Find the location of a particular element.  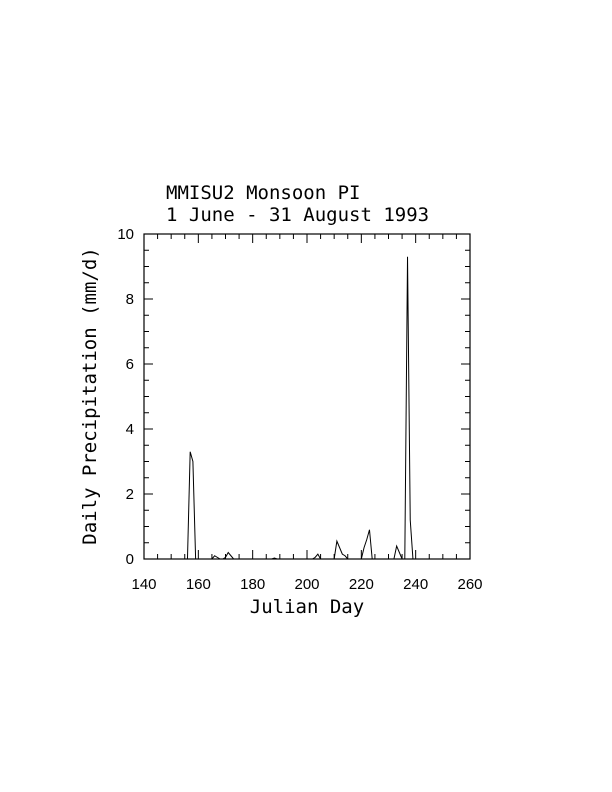

x-tick-label: 160 is located at coordinates (198, 584).